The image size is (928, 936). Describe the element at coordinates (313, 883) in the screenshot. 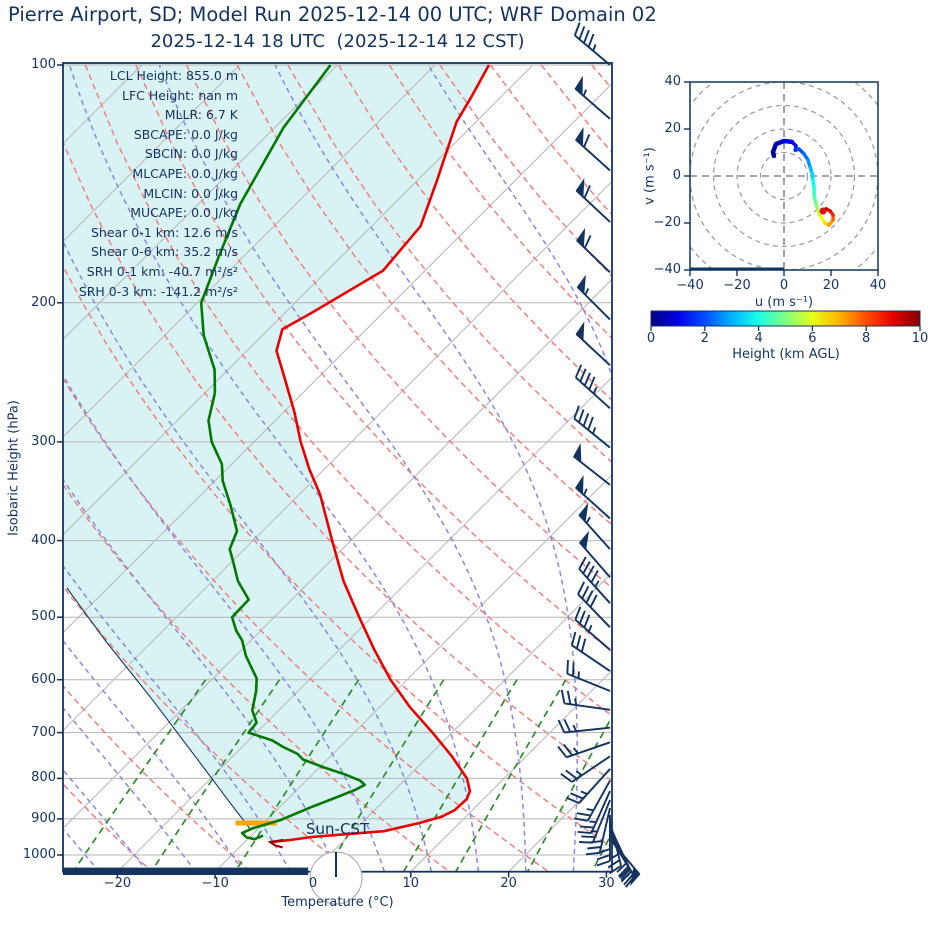

I see `temperature-tick-label: 0` at that location.